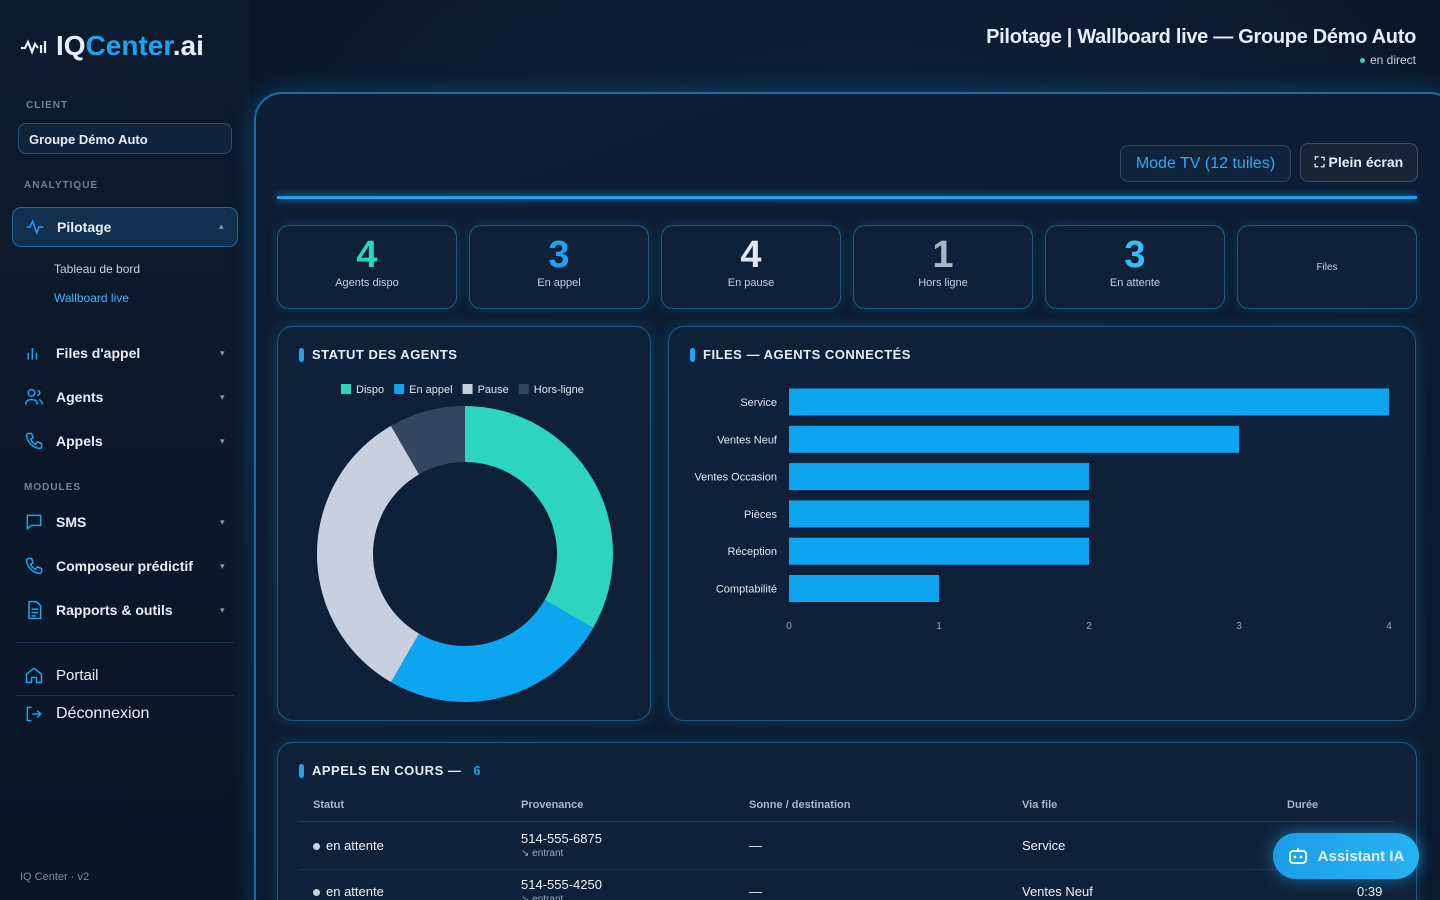 This screenshot has width=1440, height=900. I want to click on logo-text: IQCenter.ai, so click(130, 46).